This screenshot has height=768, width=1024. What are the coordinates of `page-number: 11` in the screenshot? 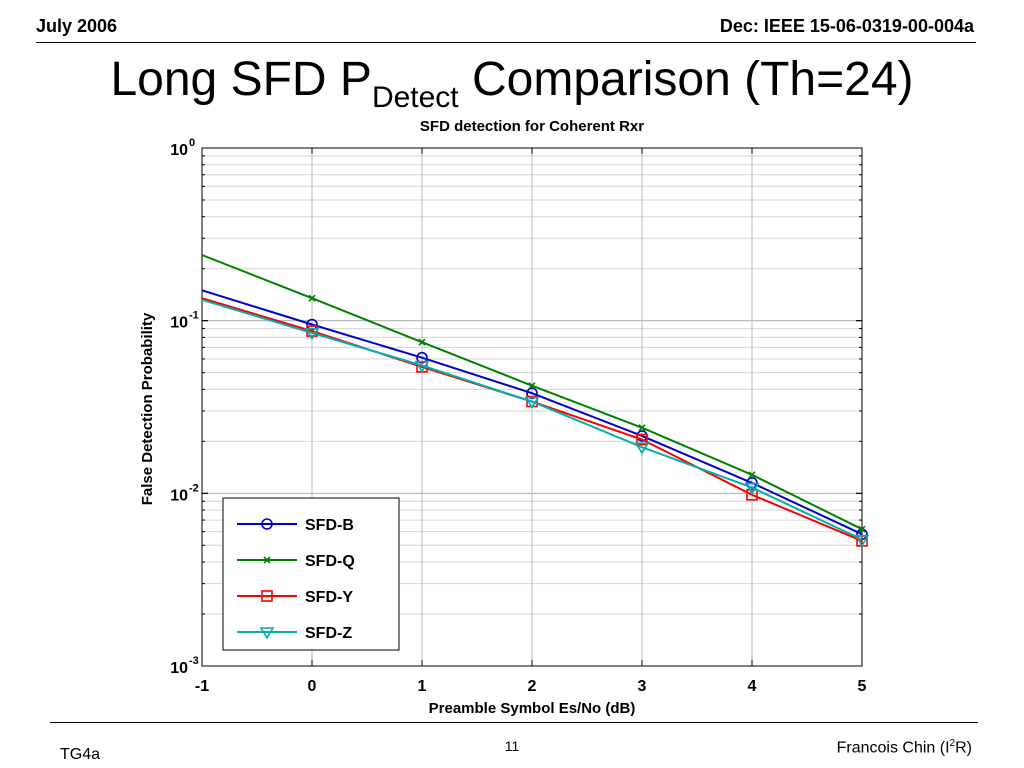 It's located at (512, 746).